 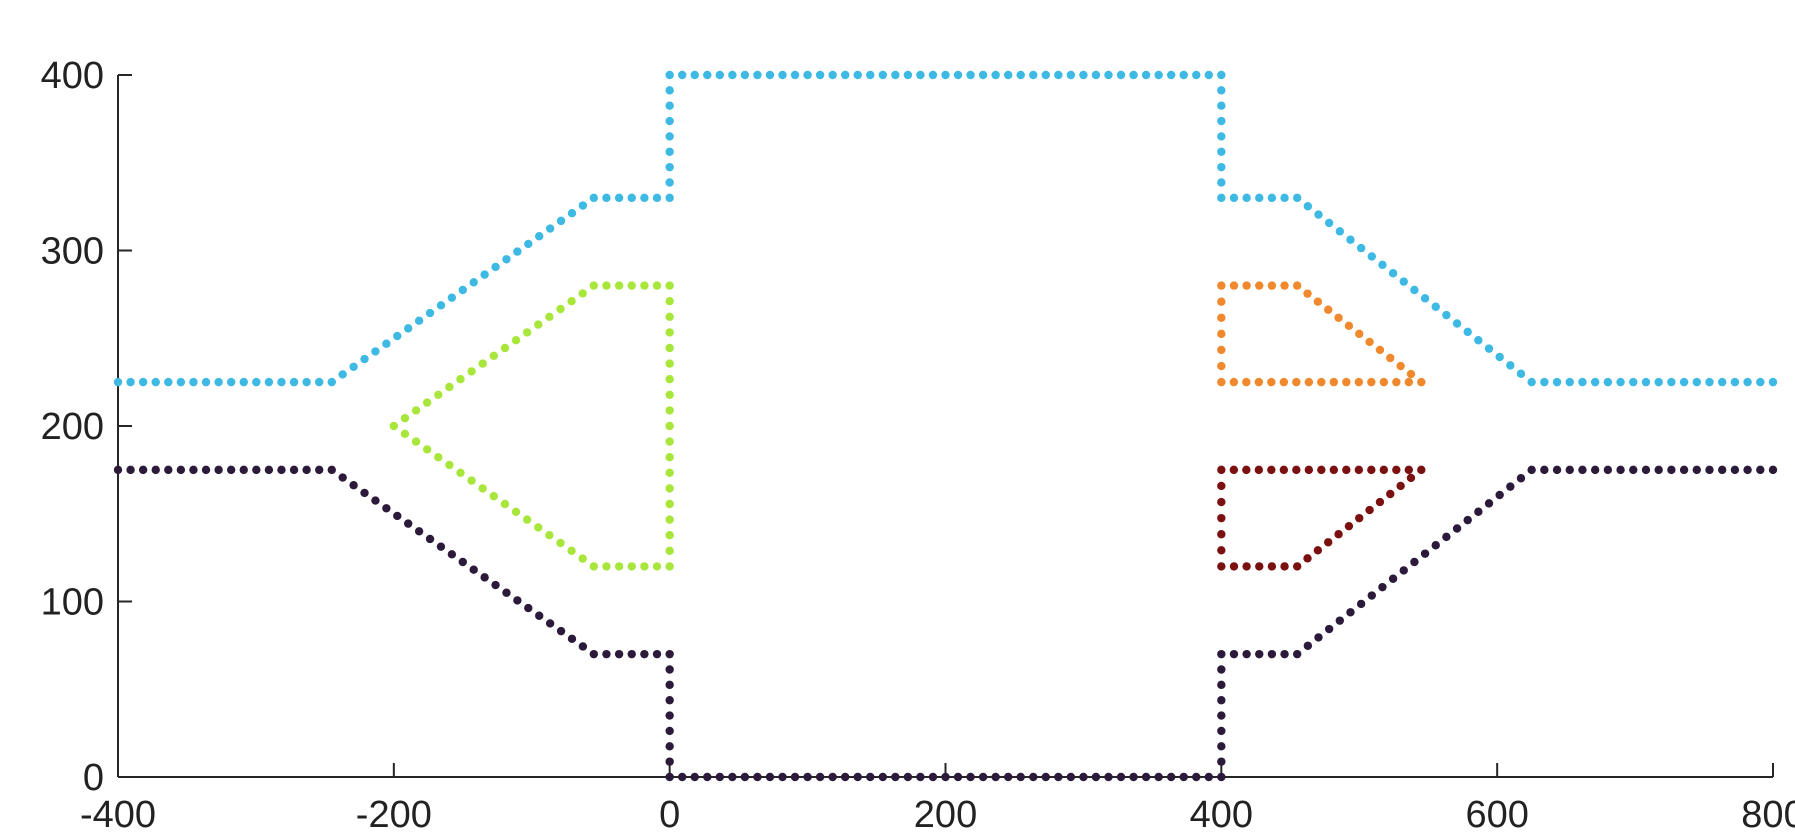 What do you see at coordinates (93, 778) in the screenshot?
I see `y-tick-label: 0` at bounding box center [93, 778].